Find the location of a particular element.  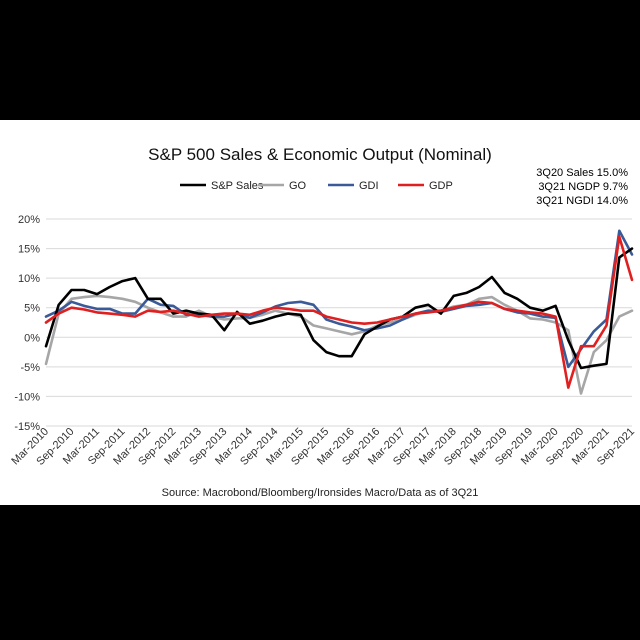

legend-label-go: GO is located at coordinates (298, 186).